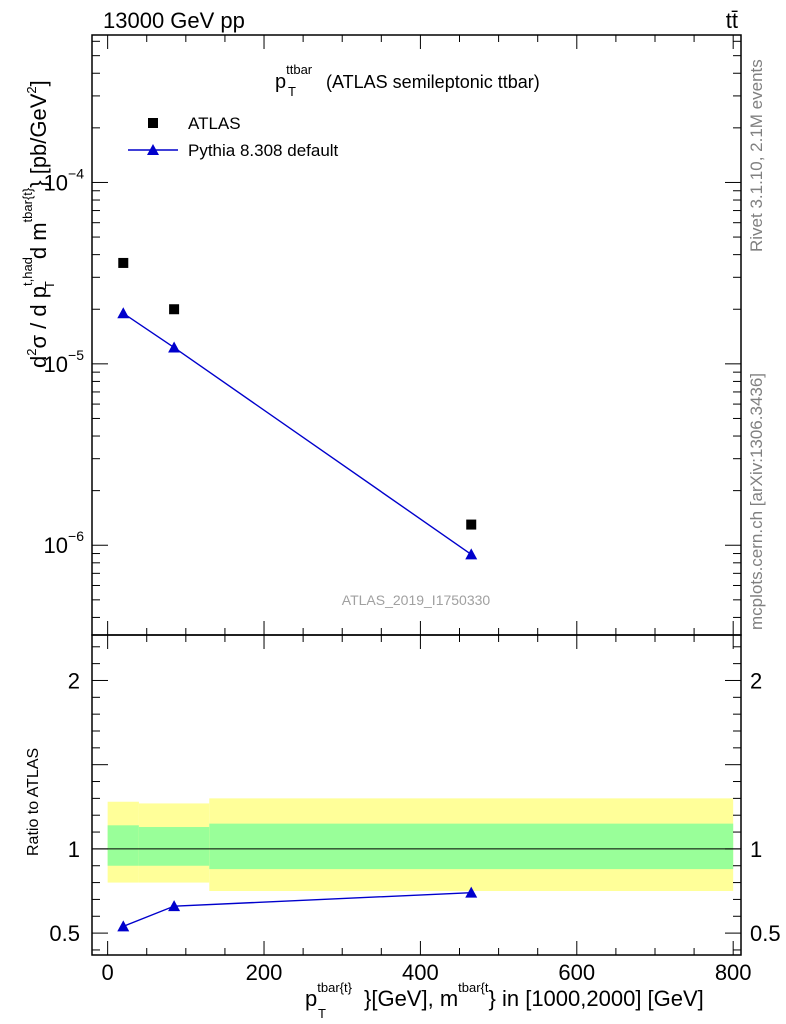 This screenshot has width=786, height=1024. Describe the element at coordinates (74, 680) in the screenshot. I see `ratio-y-tick-label: 2` at that location.